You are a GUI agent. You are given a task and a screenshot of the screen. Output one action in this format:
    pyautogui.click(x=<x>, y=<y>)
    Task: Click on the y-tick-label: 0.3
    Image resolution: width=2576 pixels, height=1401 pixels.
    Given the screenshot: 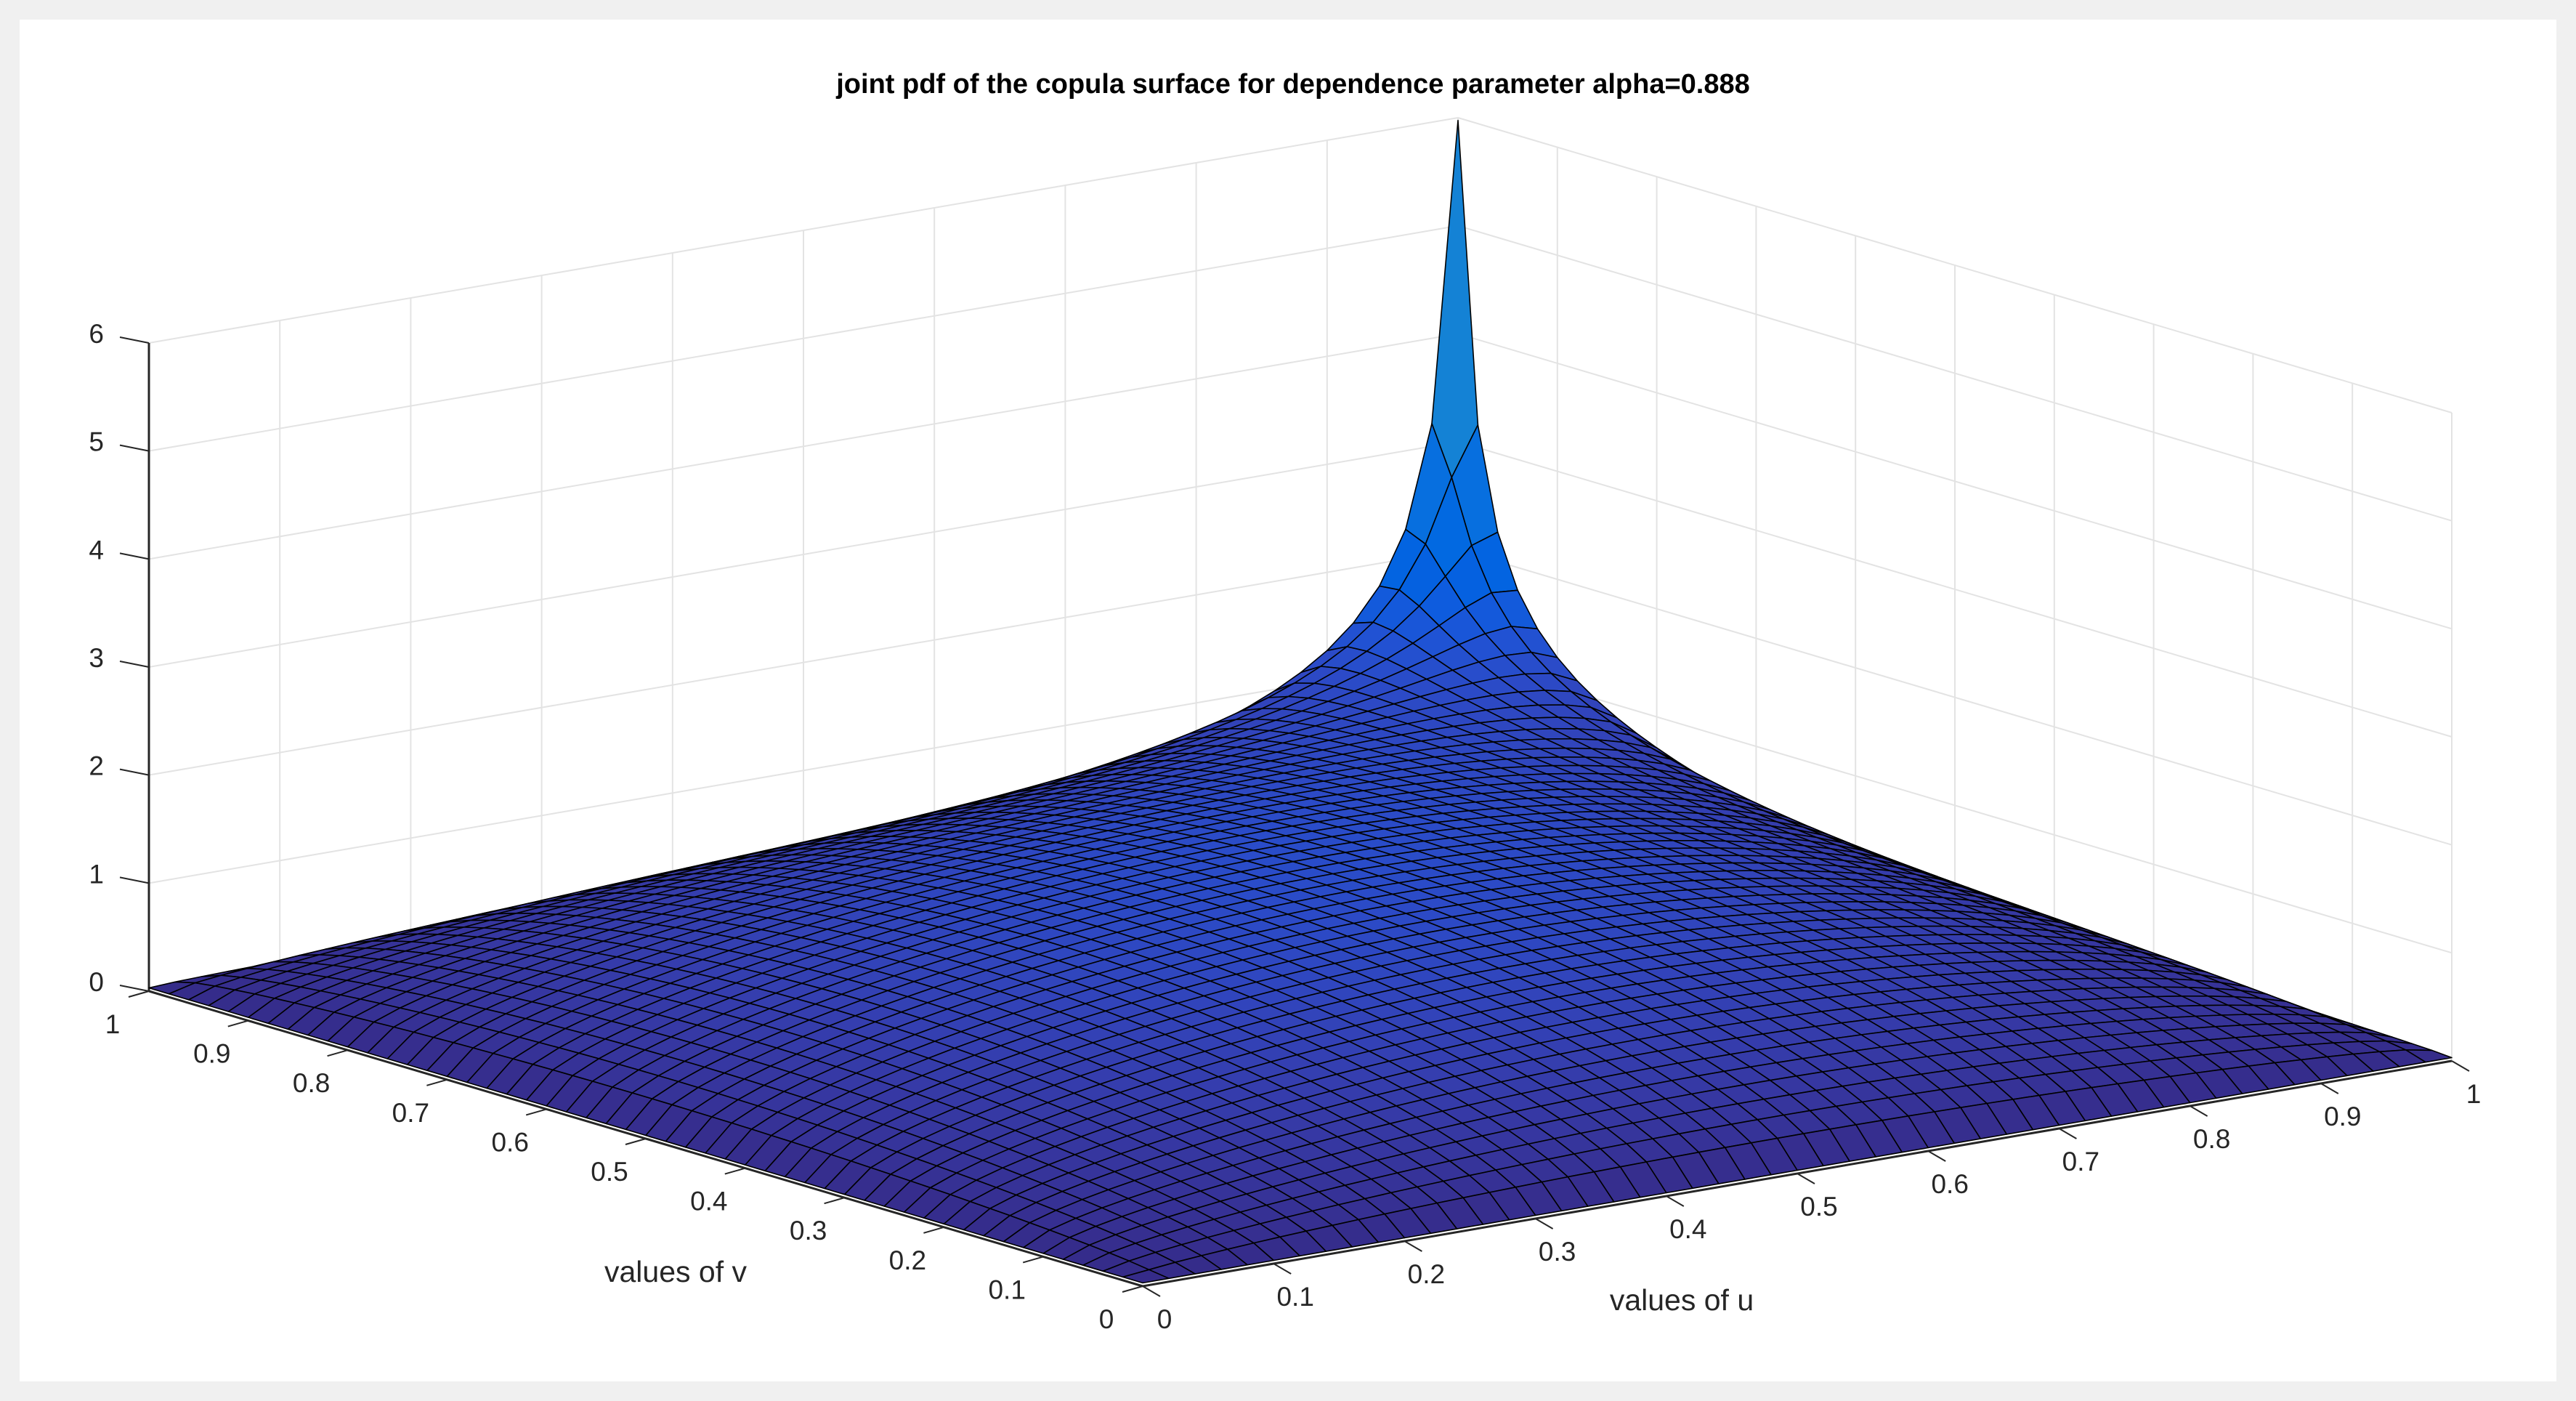 What is the action you would take?
    pyautogui.click(x=809, y=1230)
    